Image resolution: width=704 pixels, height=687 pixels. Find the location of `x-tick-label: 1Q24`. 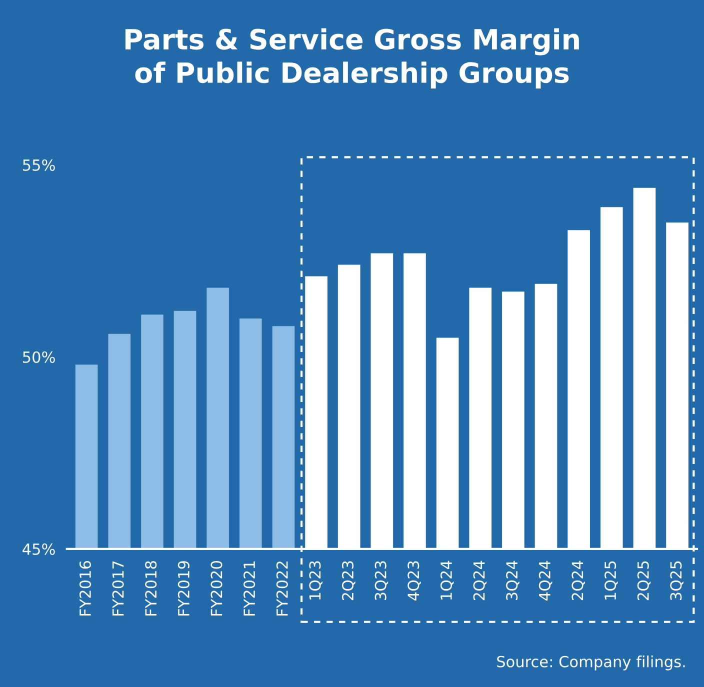

x-tick-label: 1Q24 is located at coordinates (447, 580).